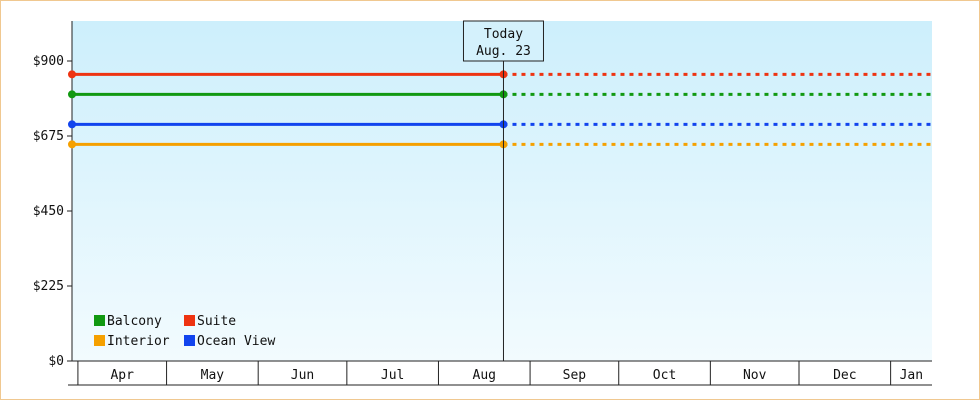  Describe the element at coordinates (184, 331) in the screenshot. I see `legend: Balcony Suite Interior Ocean View` at that location.